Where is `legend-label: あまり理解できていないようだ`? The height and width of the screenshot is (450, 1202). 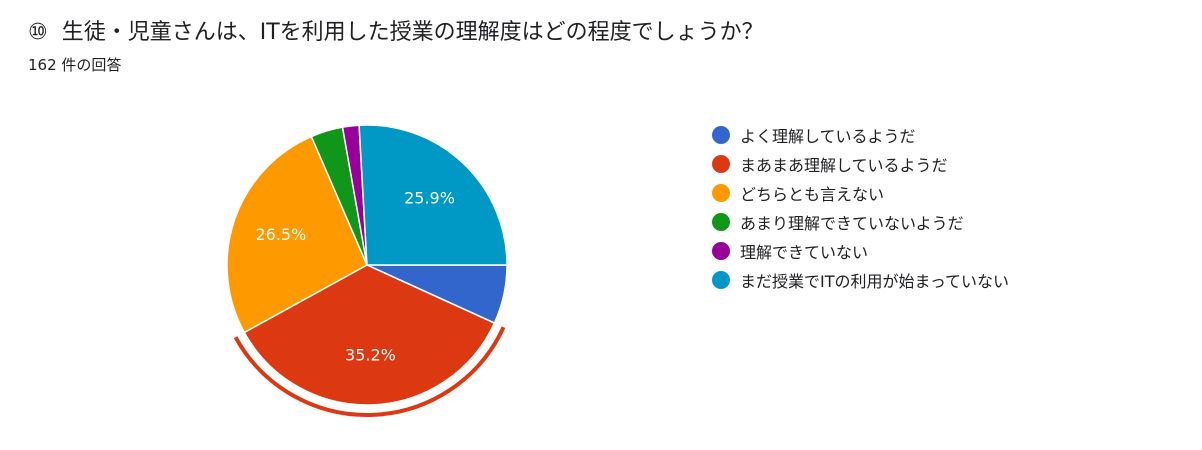
legend-label: あまり理解できていないようだ is located at coordinates (852, 223).